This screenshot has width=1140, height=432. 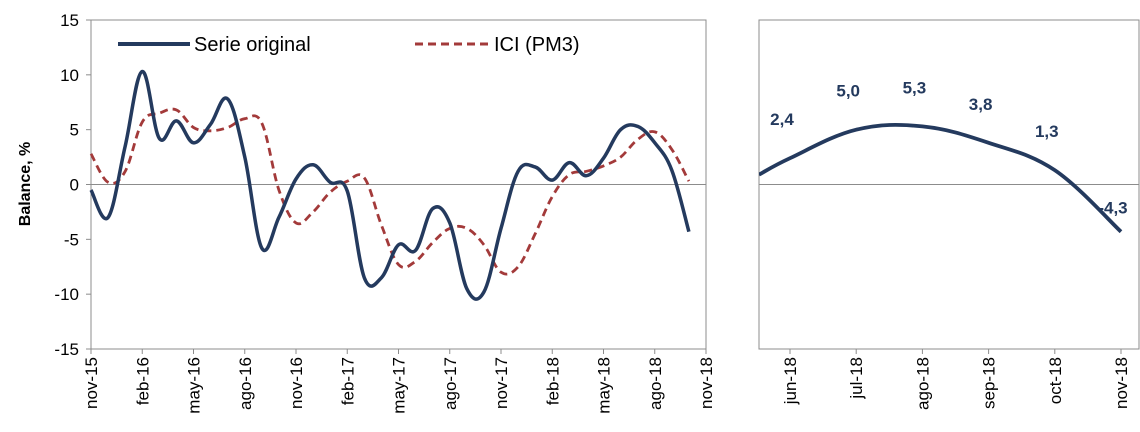 I want to click on x-tick-label: jul-18, so click(x=856, y=378).